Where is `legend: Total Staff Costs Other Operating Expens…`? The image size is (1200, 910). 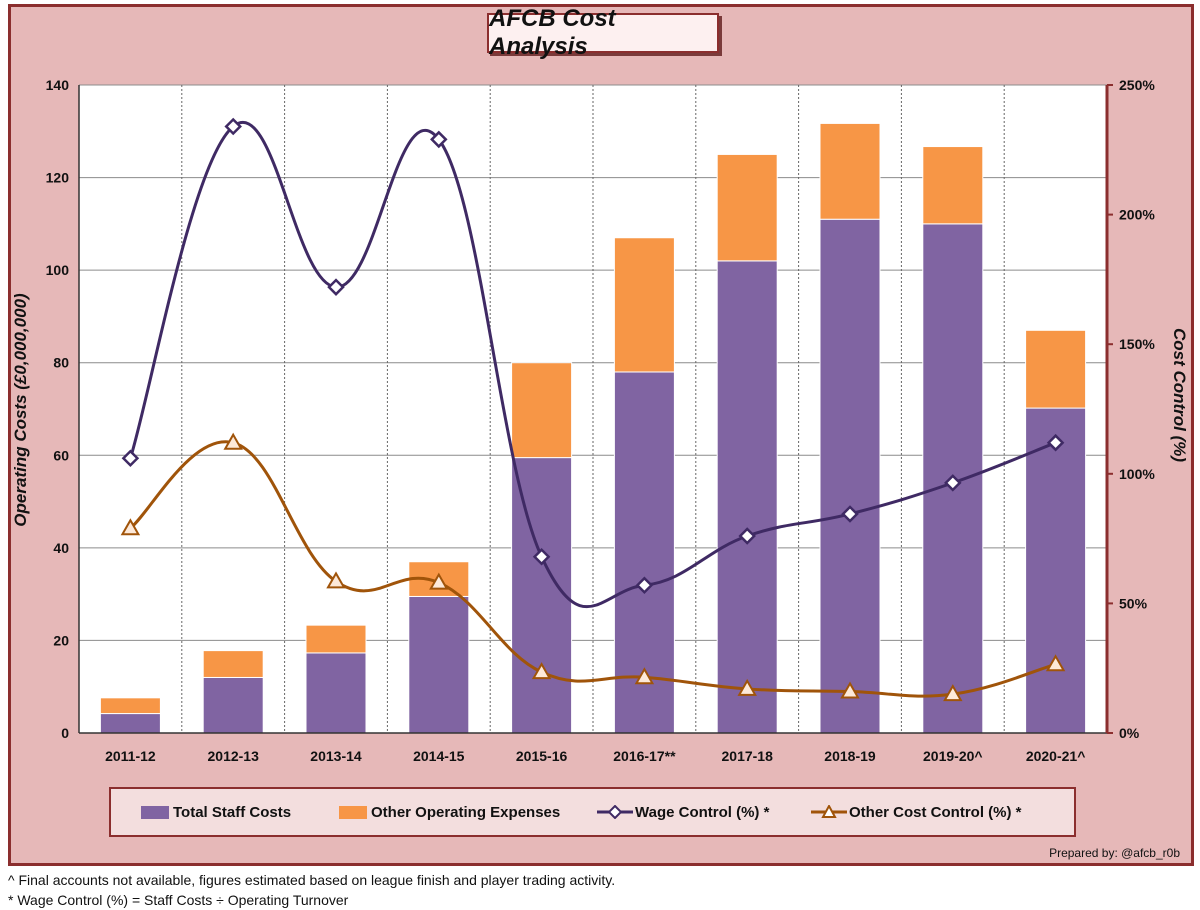 legend: Total Staff Costs Other Operating Expens… is located at coordinates (592, 812).